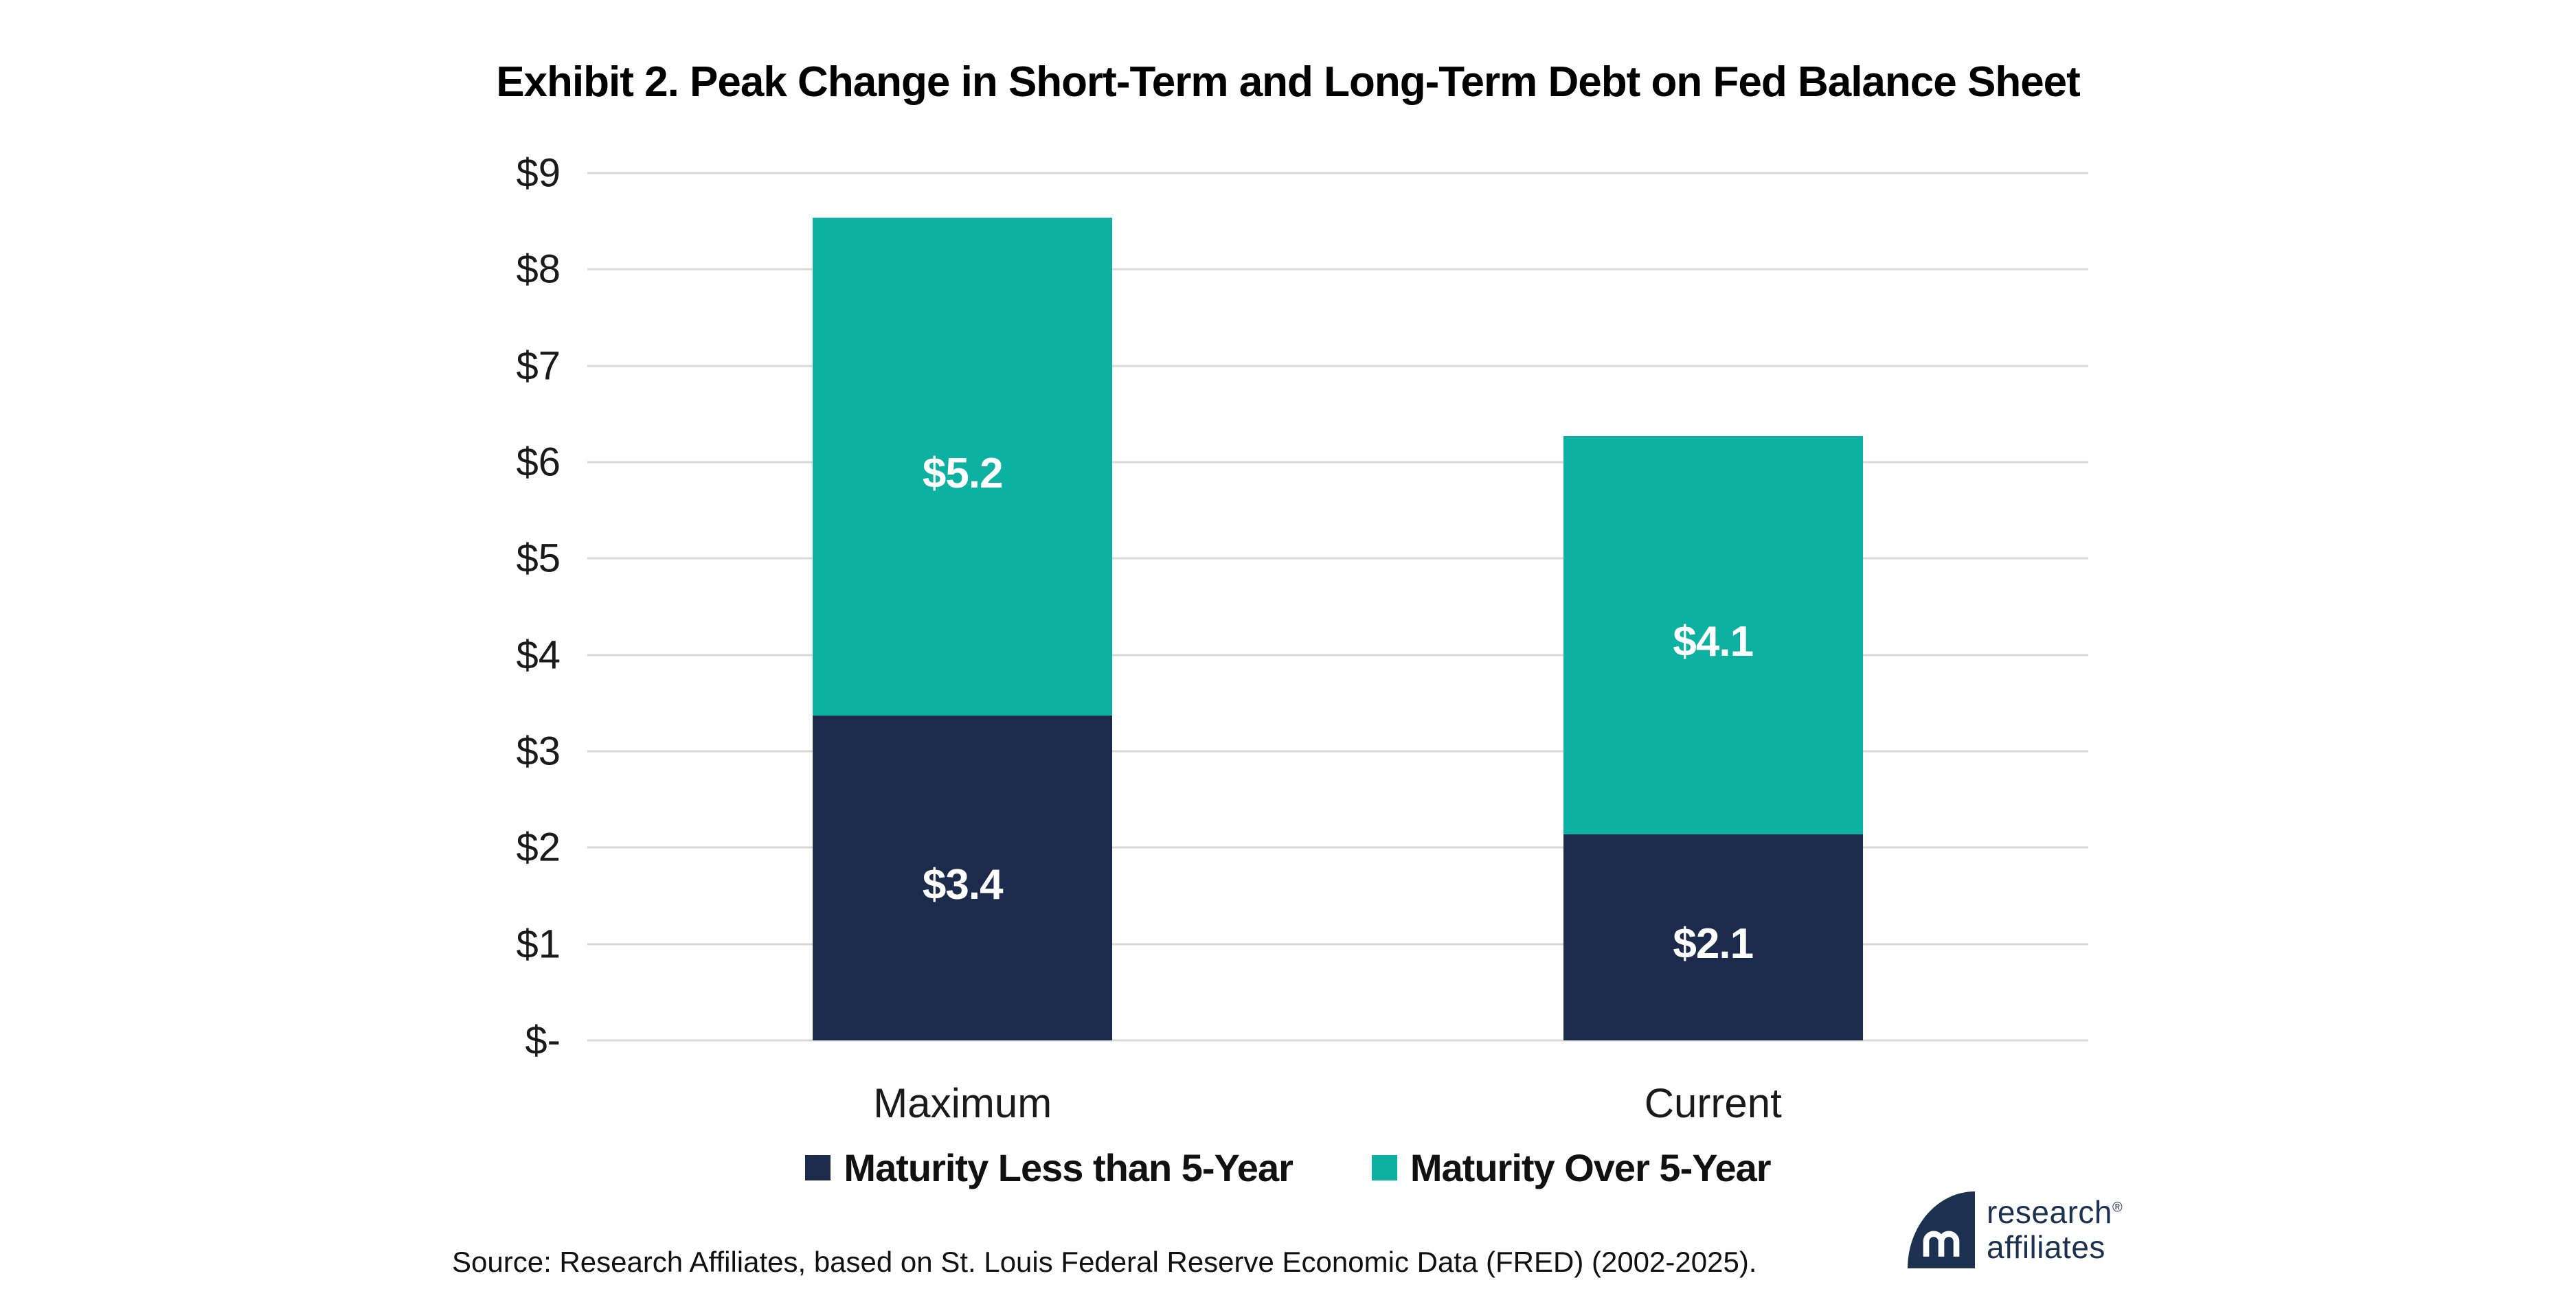 This screenshot has width=2576, height=1313. Describe the element at coordinates (538, 751) in the screenshot. I see `y-axis-tick-label: $3` at that location.